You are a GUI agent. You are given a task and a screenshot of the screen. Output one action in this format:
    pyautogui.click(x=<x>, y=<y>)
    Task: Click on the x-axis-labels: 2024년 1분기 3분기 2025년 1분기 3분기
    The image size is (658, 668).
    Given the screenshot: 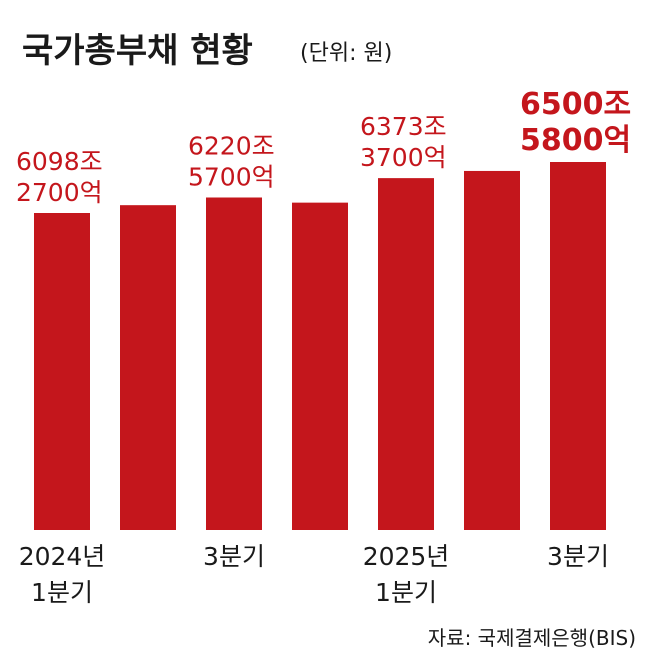 What is the action you would take?
    pyautogui.click(x=314, y=574)
    